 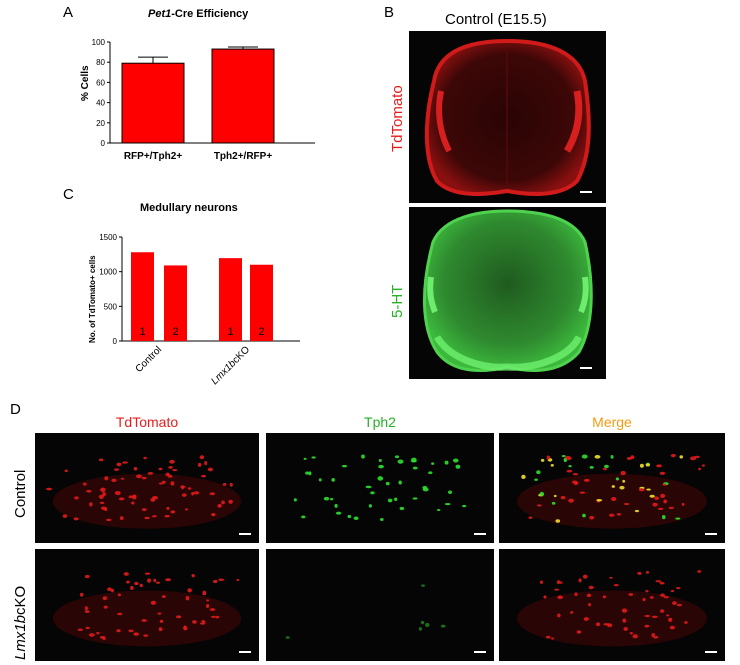 What do you see at coordinates (230, 365) in the screenshot?
I see `group-label-lmx1bcko: Lmx1bcKO` at bounding box center [230, 365].